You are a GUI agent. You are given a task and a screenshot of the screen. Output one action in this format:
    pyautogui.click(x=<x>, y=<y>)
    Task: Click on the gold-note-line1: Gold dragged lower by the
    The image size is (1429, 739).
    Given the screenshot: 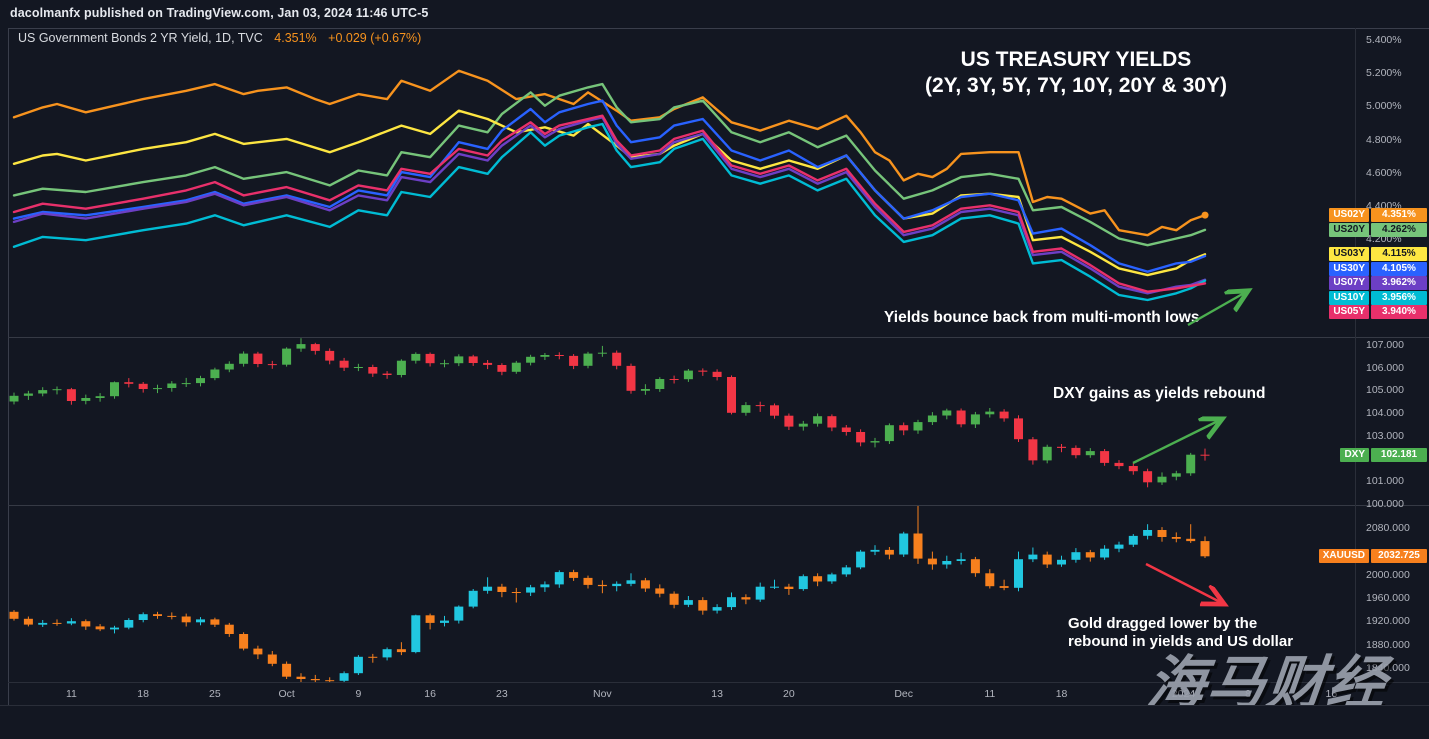 What is the action you would take?
    pyautogui.click(x=1163, y=623)
    